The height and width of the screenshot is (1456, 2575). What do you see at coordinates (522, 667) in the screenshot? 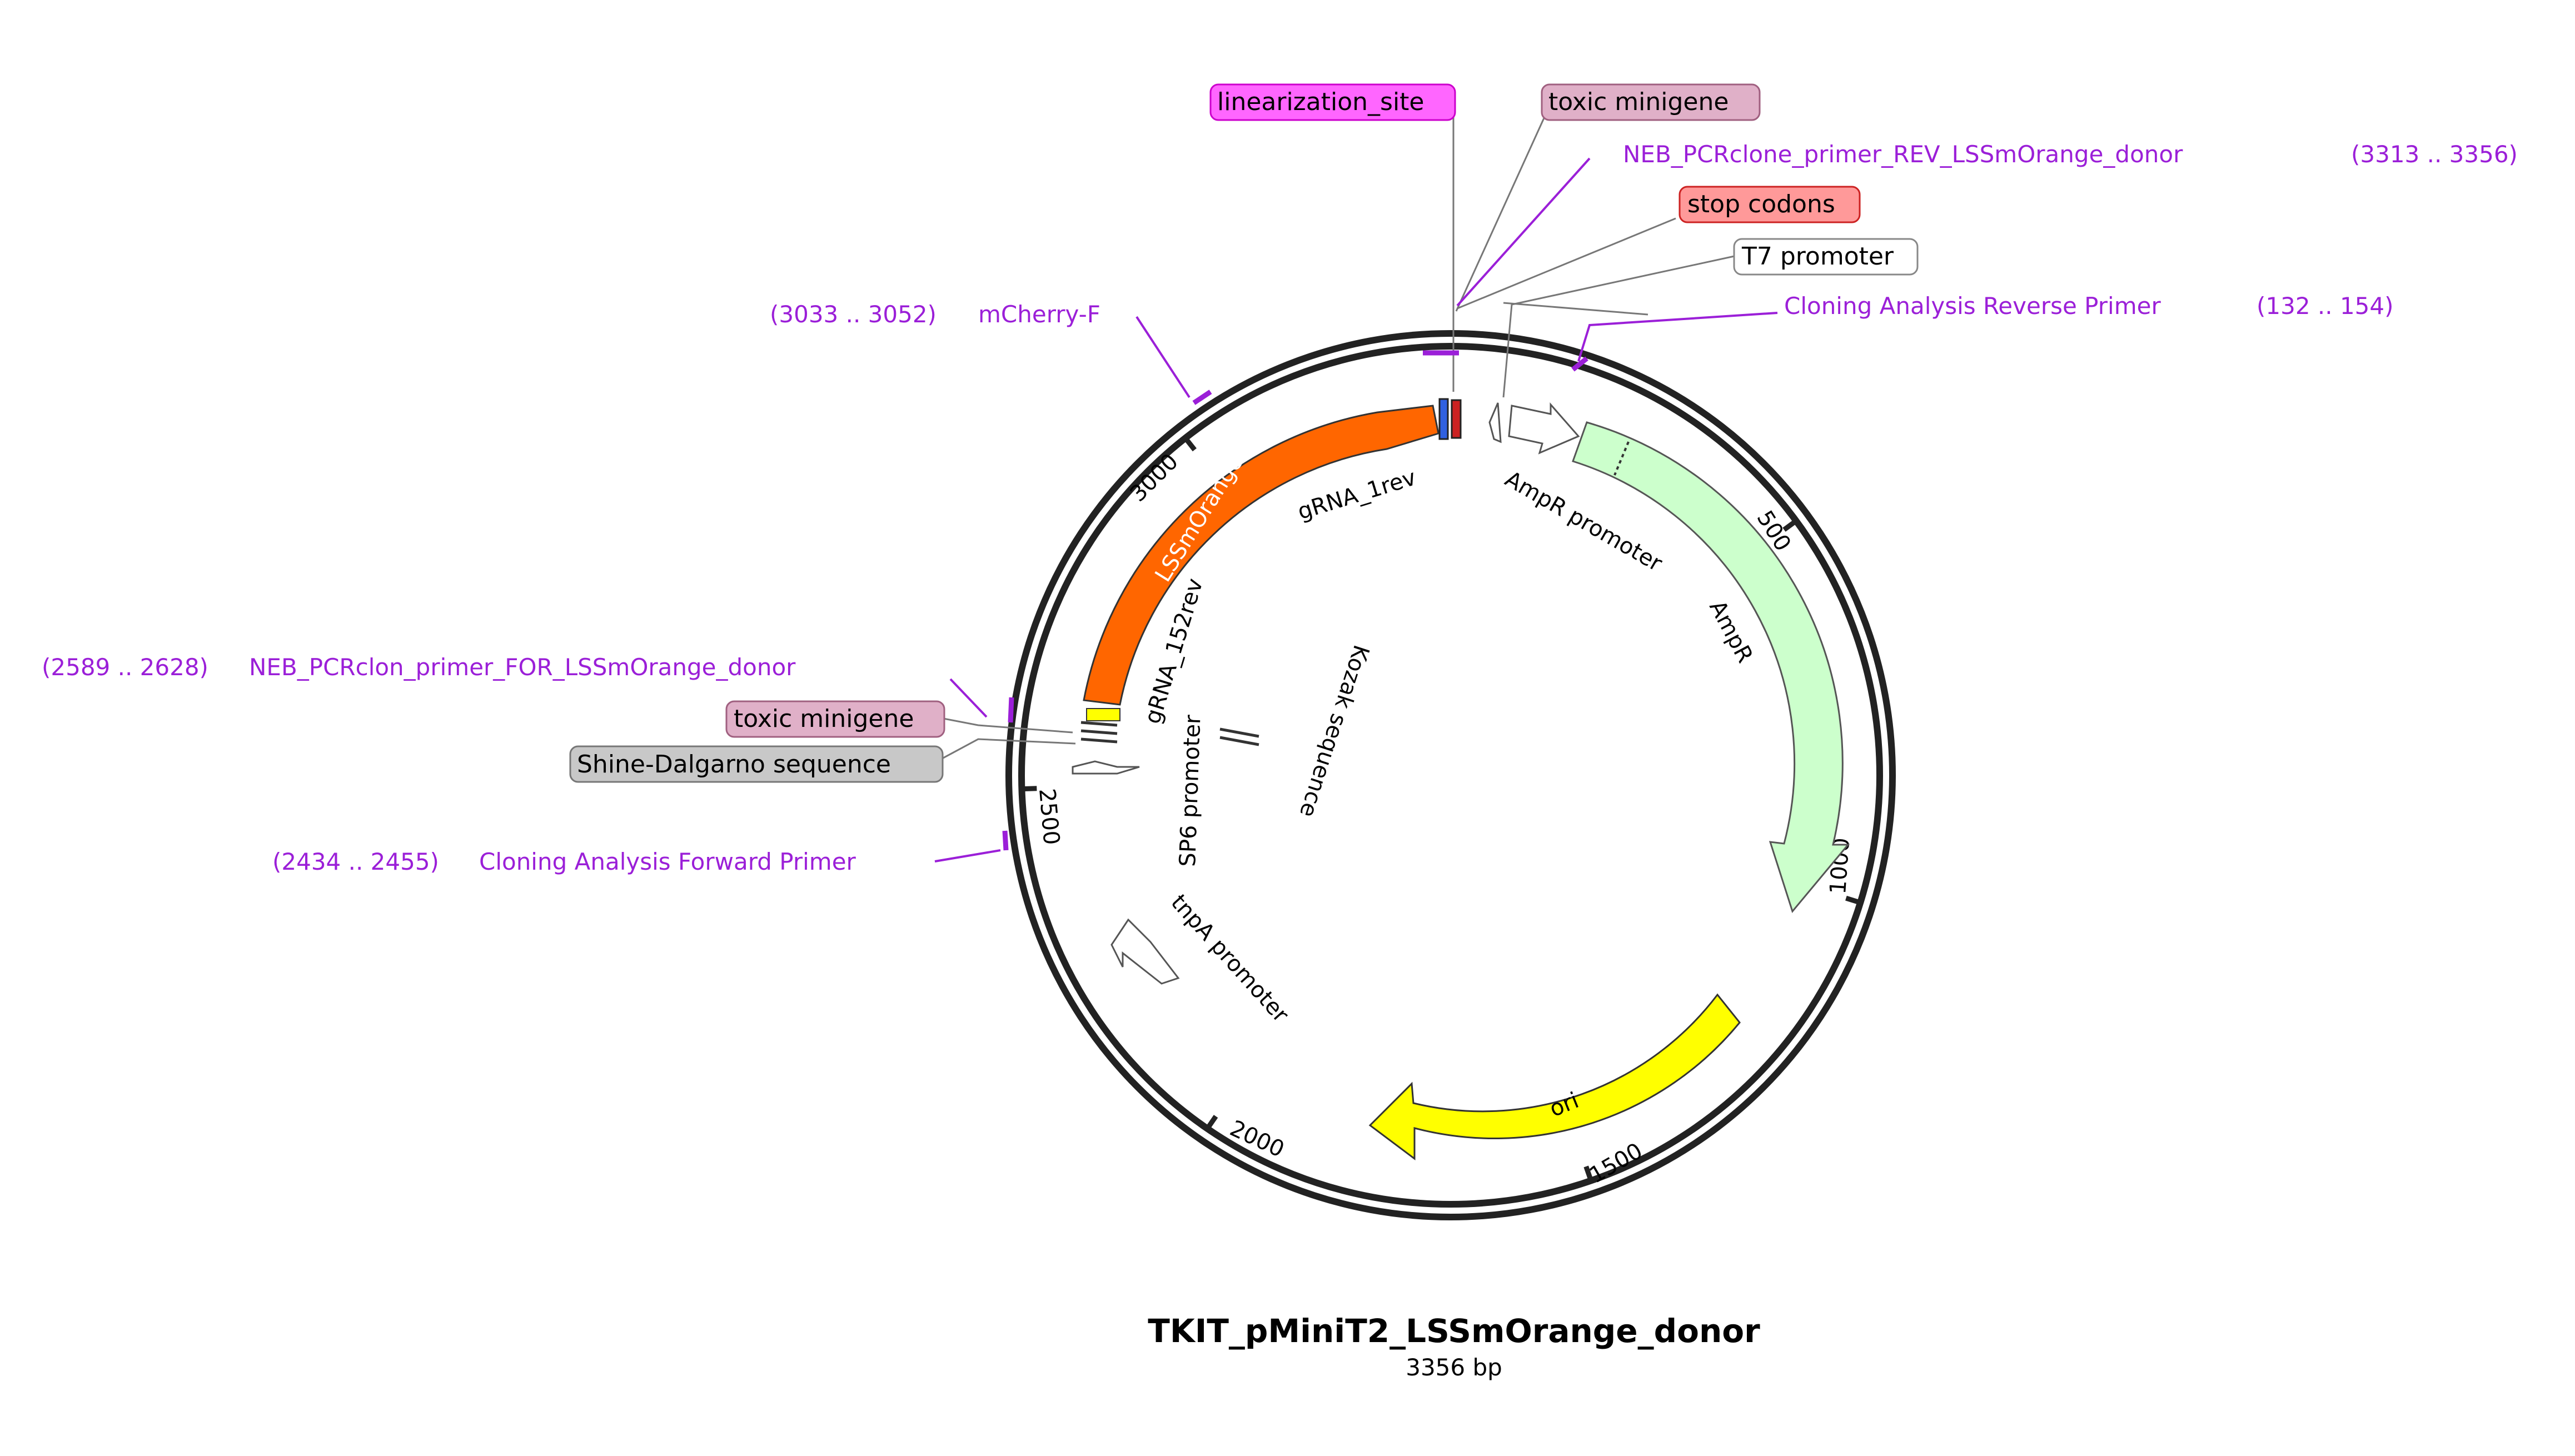
I see `neb-for-primer-name: NEB_PCRclon_primer_FOR_LSSmOrange_donor` at bounding box center [522, 667].